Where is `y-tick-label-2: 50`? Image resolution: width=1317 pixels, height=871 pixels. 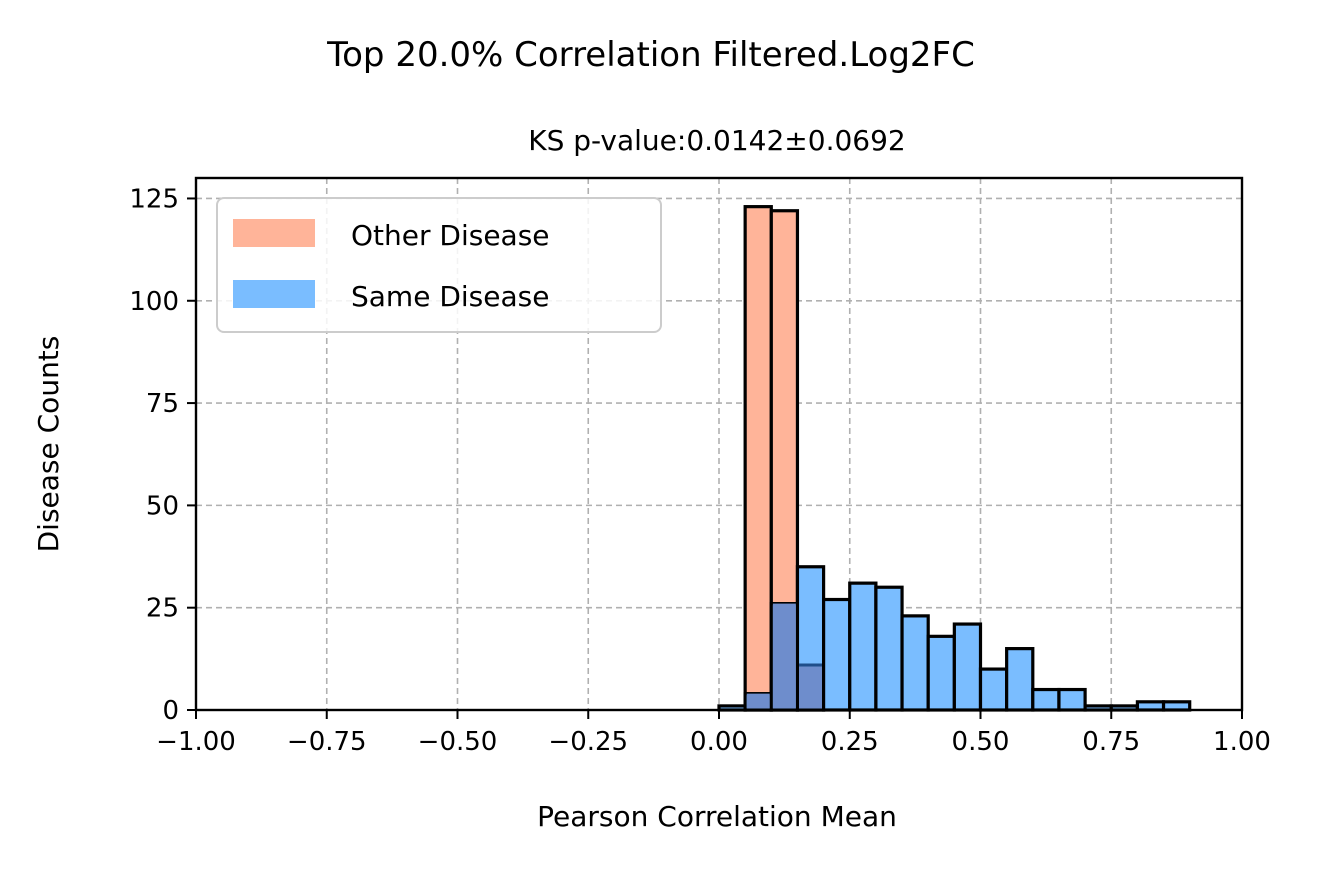 y-tick-label-2: 50 is located at coordinates (162, 506).